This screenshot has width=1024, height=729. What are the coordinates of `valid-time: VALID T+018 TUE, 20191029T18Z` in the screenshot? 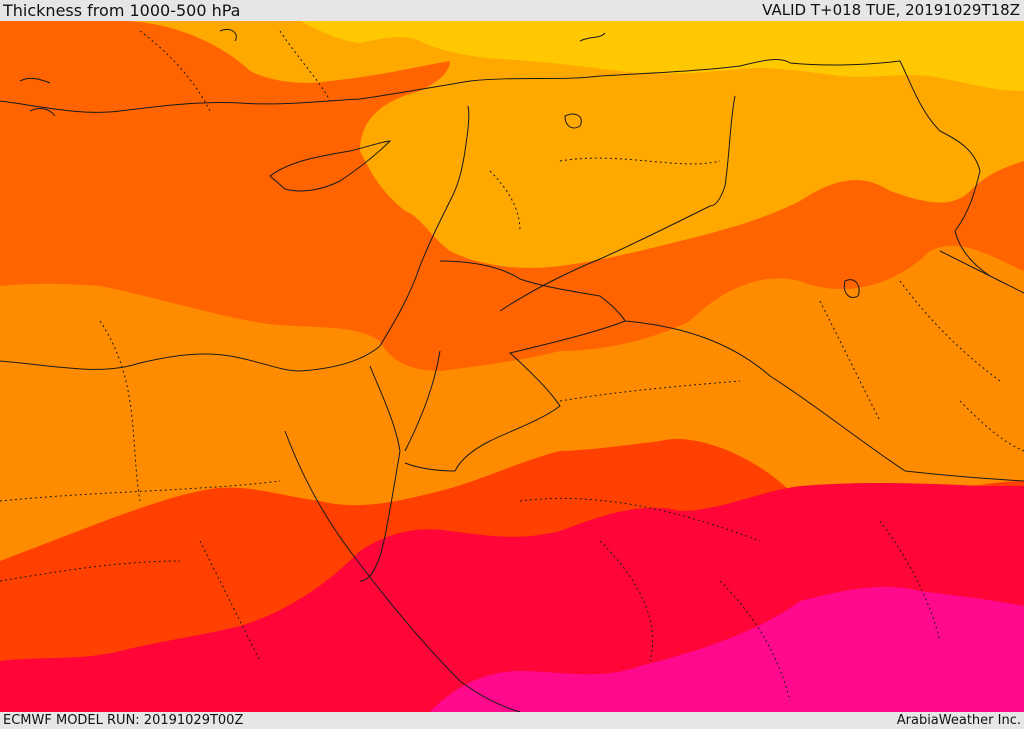 It's located at (891, 10).